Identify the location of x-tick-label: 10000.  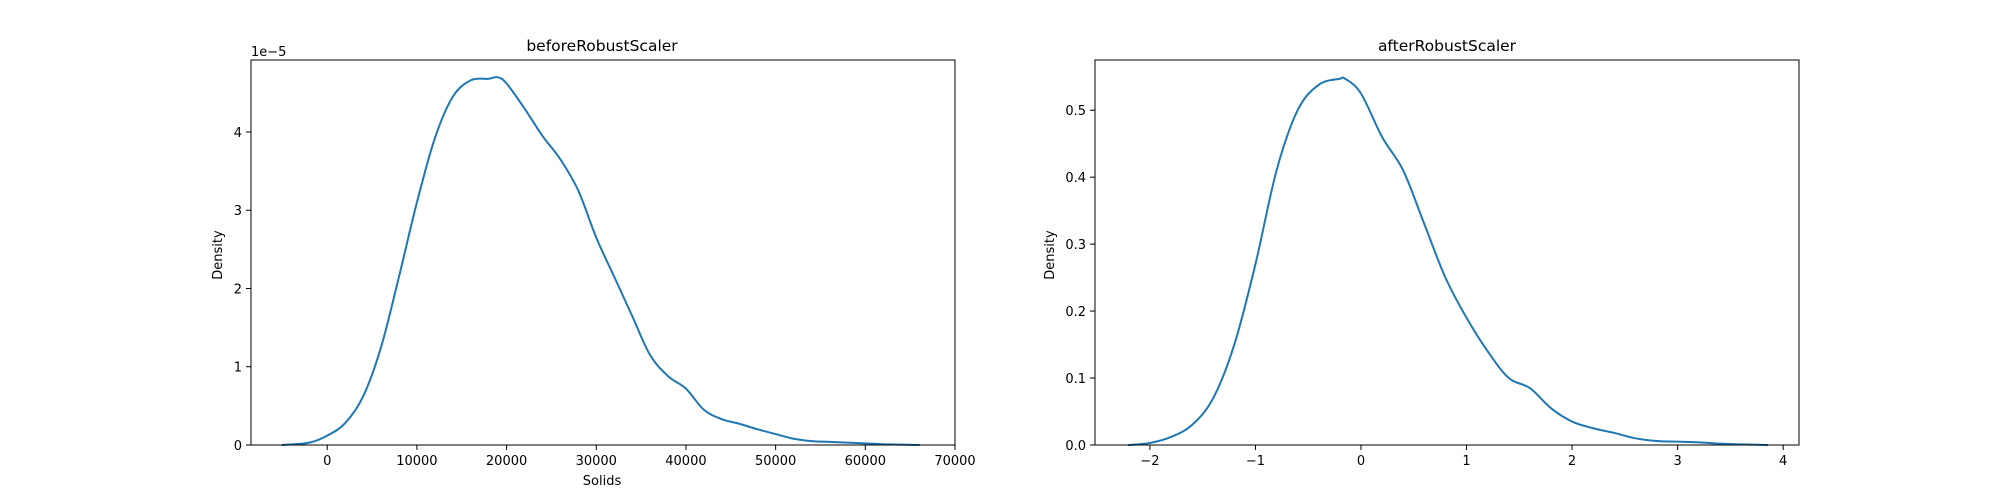
(416, 461).